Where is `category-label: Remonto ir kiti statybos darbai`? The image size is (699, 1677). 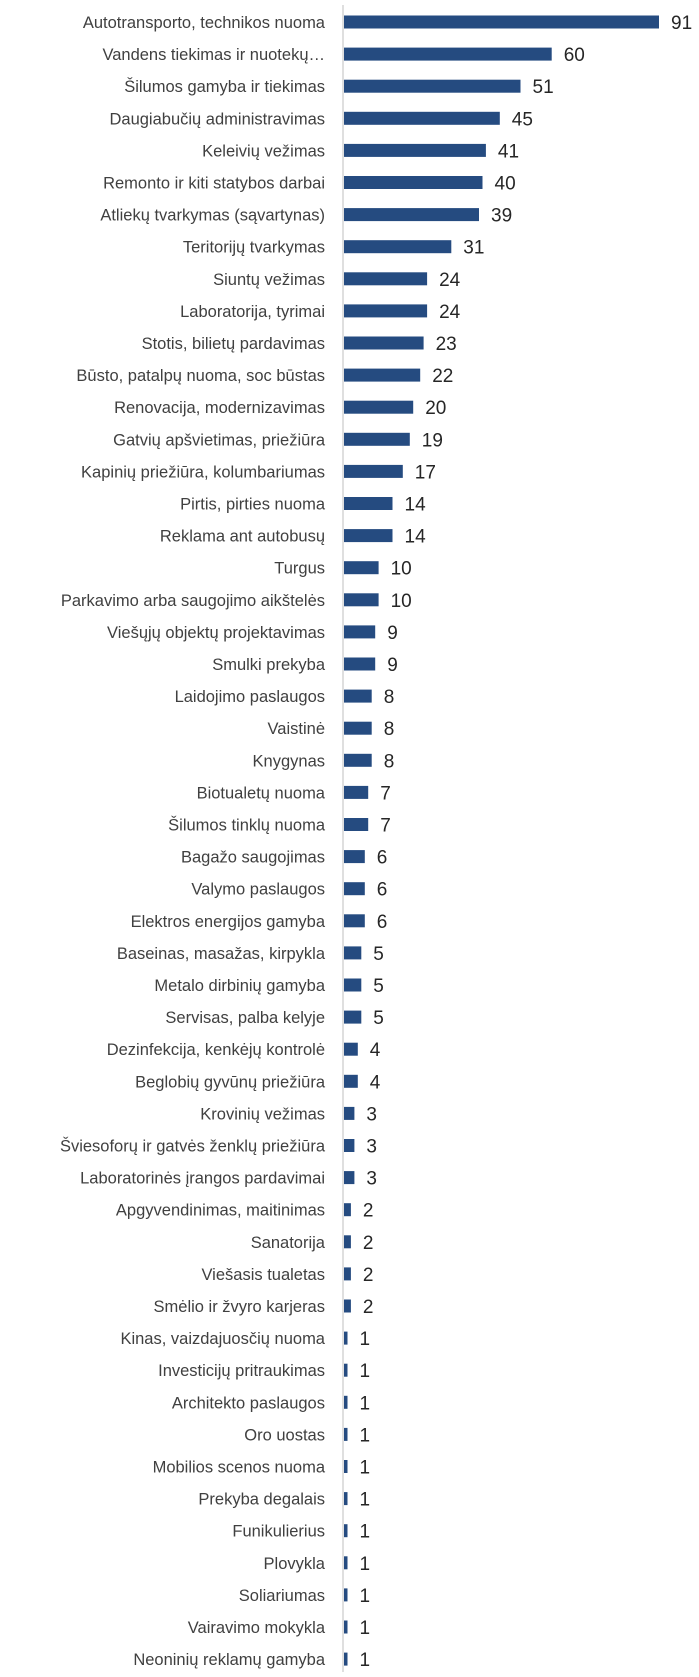
category-label: Remonto ir kiti statybos darbai is located at coordinates (214, 184).